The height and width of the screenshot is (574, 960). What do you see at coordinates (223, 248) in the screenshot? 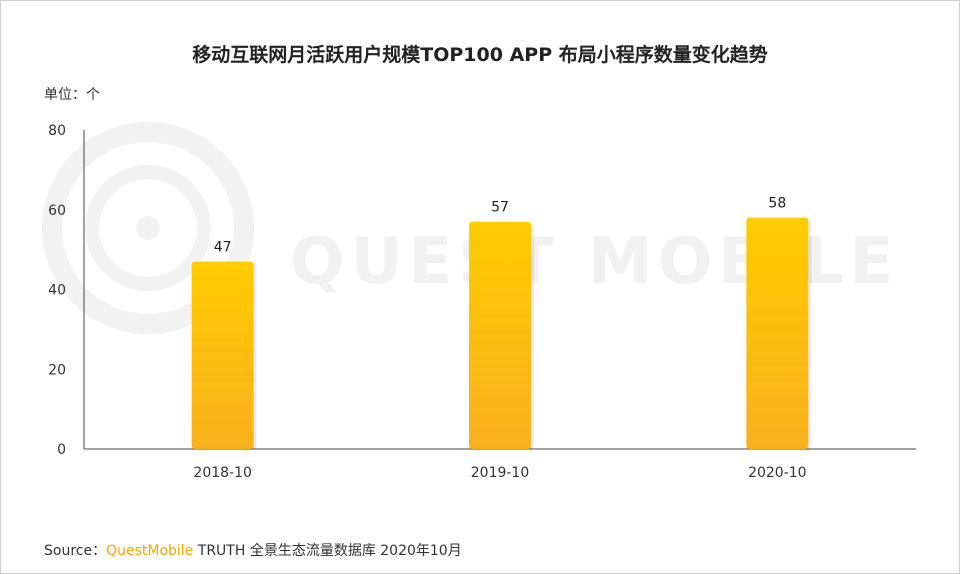
I see `data-label: 47` at bounding box center [223, 248].